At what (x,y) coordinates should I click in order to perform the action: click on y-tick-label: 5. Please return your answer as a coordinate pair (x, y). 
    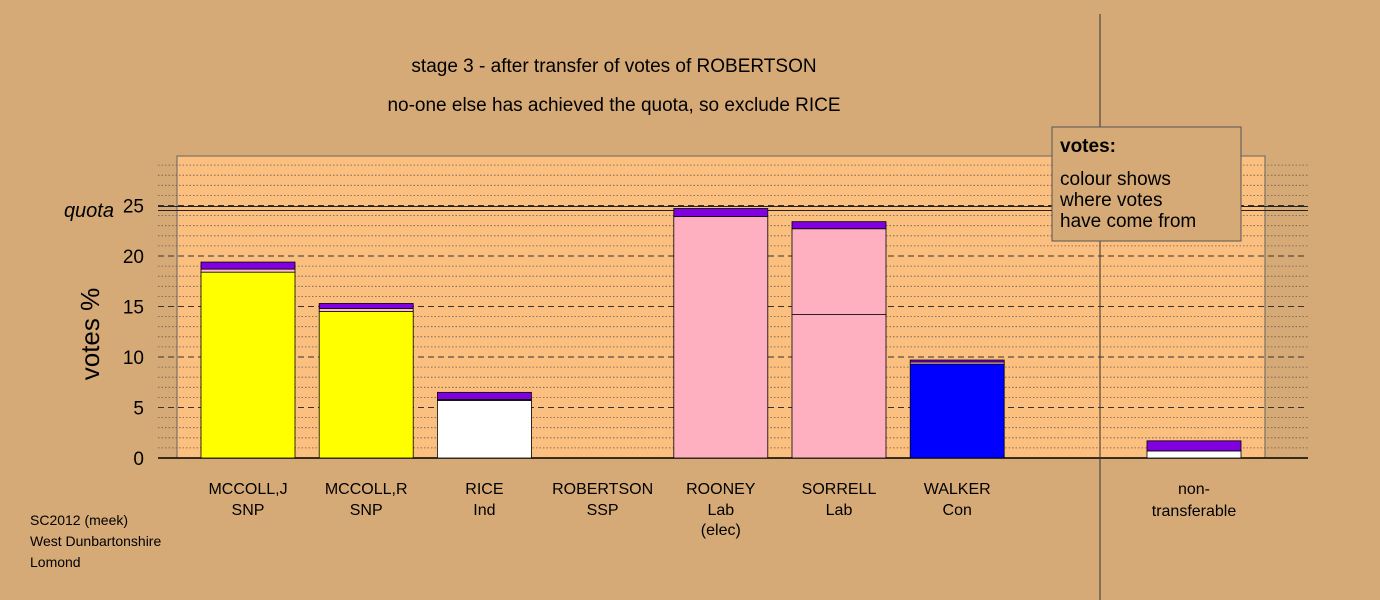
    Looking at the image, I should click on (138, 409).